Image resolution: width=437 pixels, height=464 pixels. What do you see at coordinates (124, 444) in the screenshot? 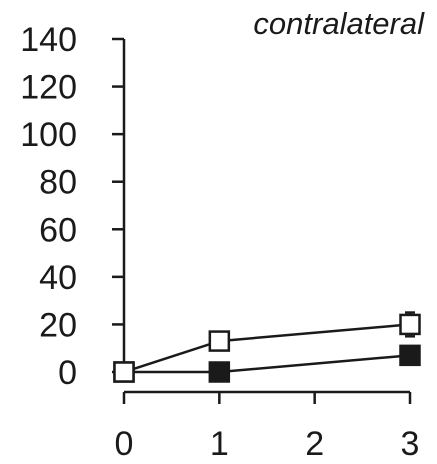
I see `x-tick-label: 0` at bounding box center [124, 444].